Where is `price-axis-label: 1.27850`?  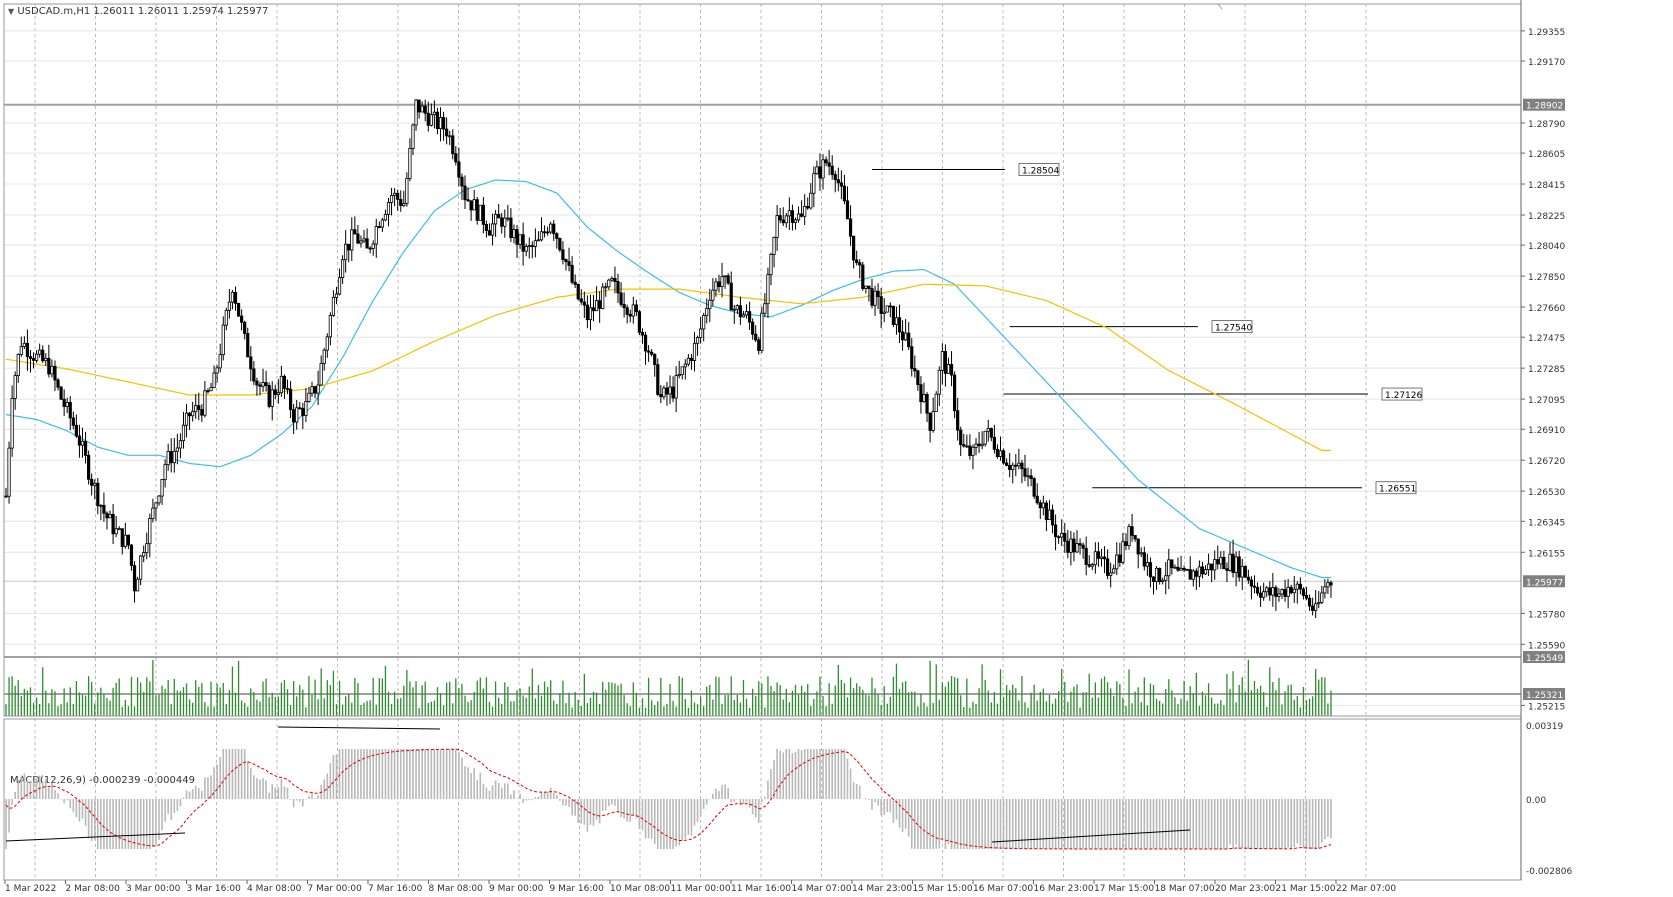 price-axis-label: 1.27850 is located at coordinates (1546, 278).